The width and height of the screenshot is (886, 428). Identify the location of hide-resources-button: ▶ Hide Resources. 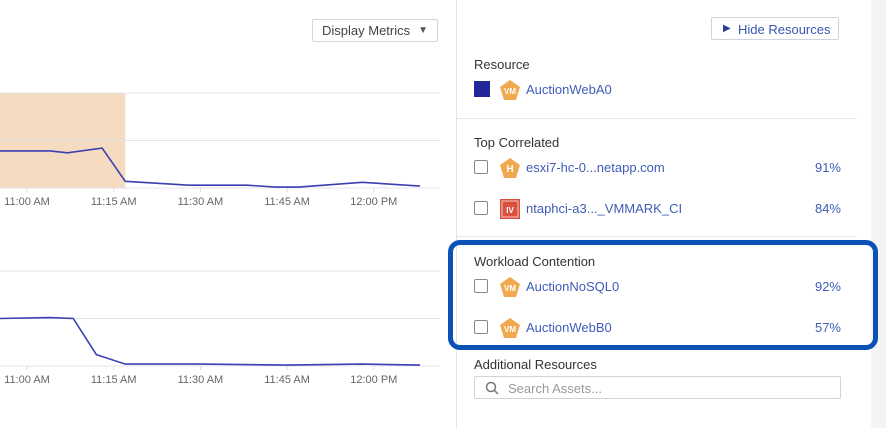
(775, 28).